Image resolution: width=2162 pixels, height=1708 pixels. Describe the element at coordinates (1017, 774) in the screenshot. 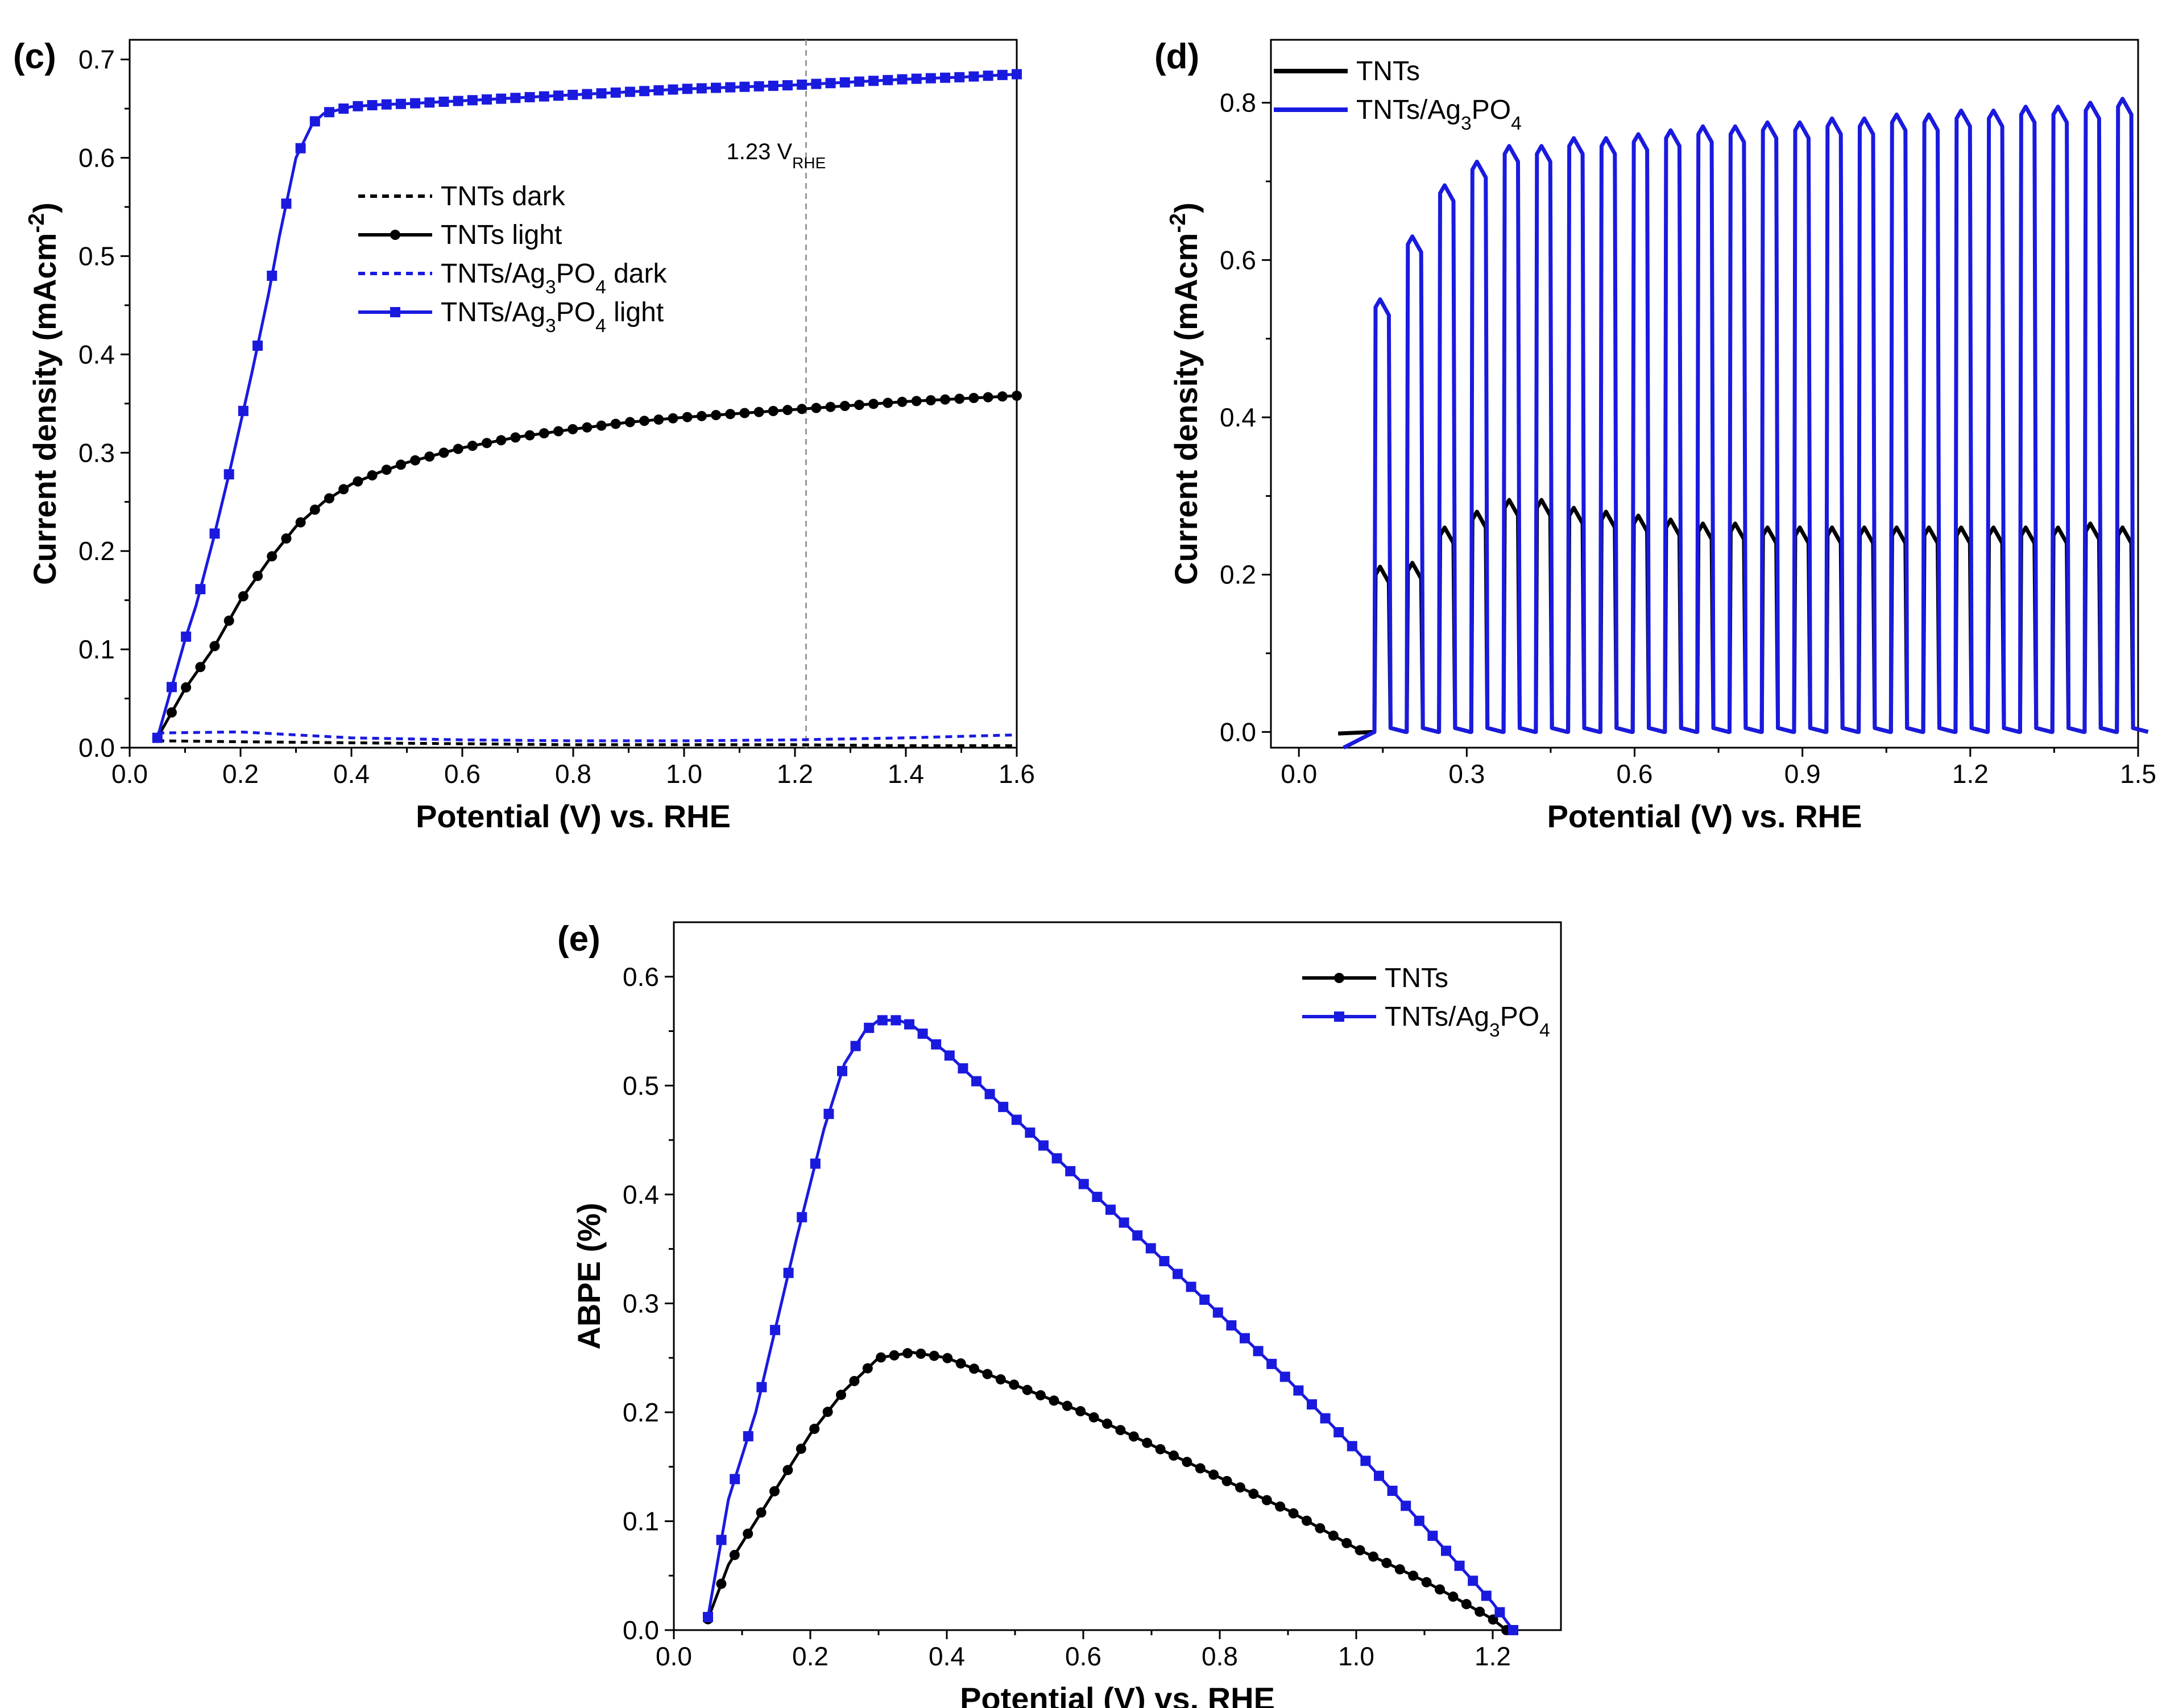

I see `x-tick-label: 1.6` at that location.